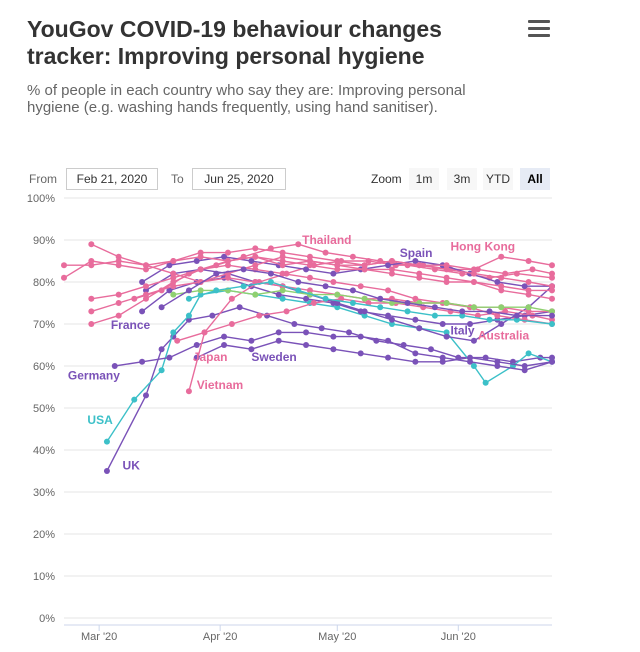 The width and height of the screenshot is (640, 652). Describe the element at coordinates (535, 179) in the screenshot. I see `zoom-all-button: All` at that location.